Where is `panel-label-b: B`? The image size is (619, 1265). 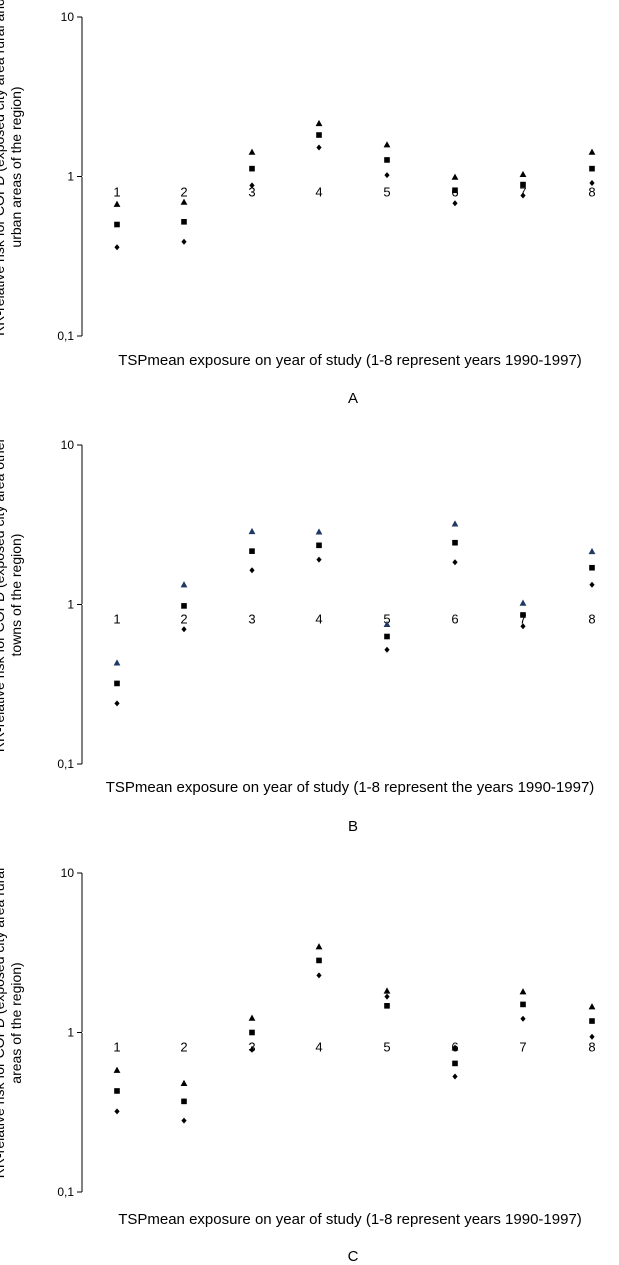
panel-label-b: B is located at coordinates (352, 826).